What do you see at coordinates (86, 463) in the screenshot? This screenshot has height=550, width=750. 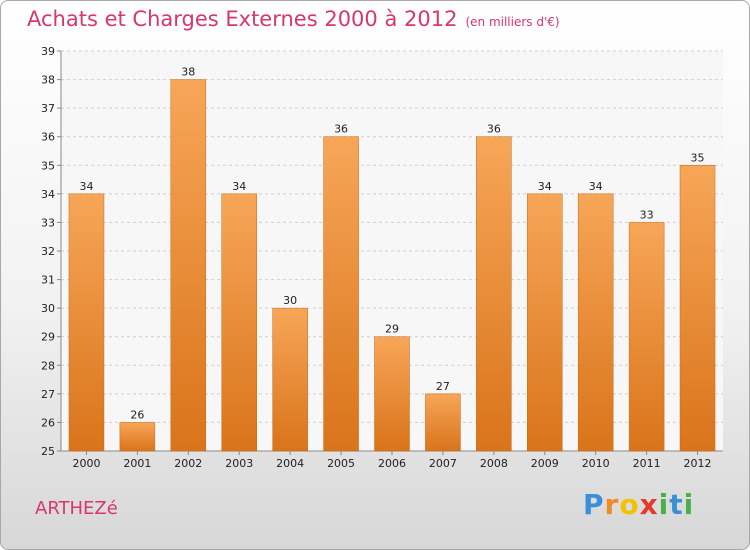 I see `x-tick-label: 2000` at bounding box center [86, 463].